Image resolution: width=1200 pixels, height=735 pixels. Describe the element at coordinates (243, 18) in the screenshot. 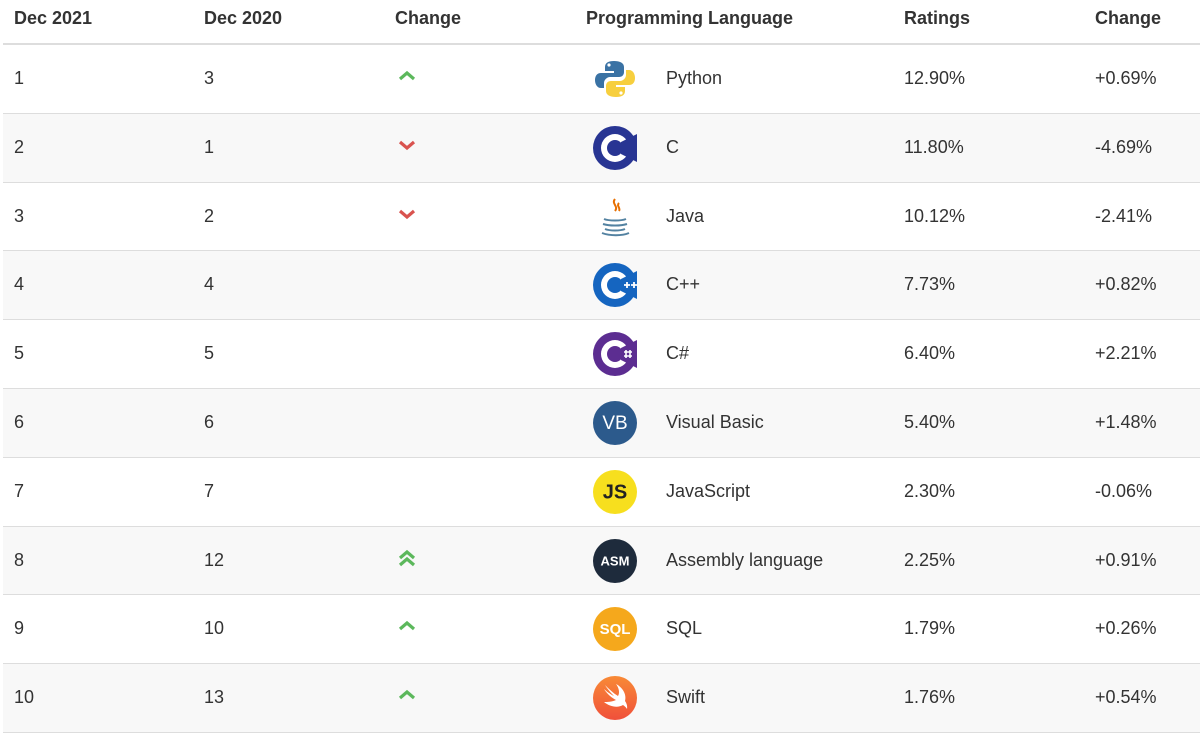

I see `header-cell: Dec 2020` at that location.